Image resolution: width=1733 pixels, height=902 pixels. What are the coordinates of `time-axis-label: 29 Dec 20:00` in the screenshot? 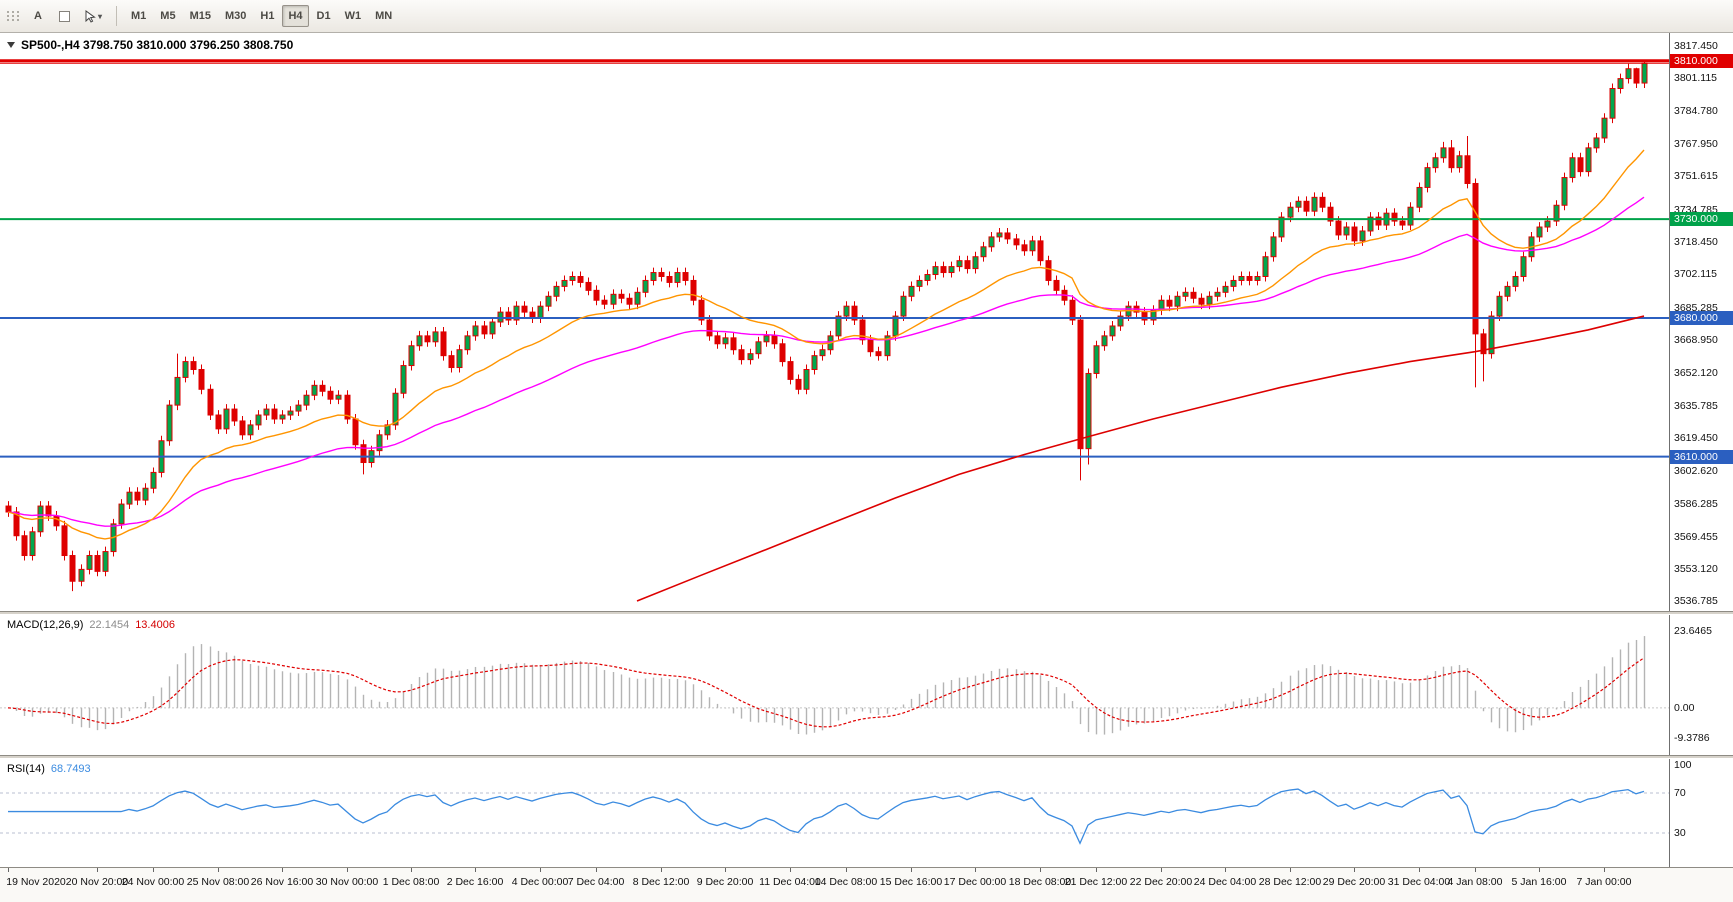 It's located at (1354, 882).